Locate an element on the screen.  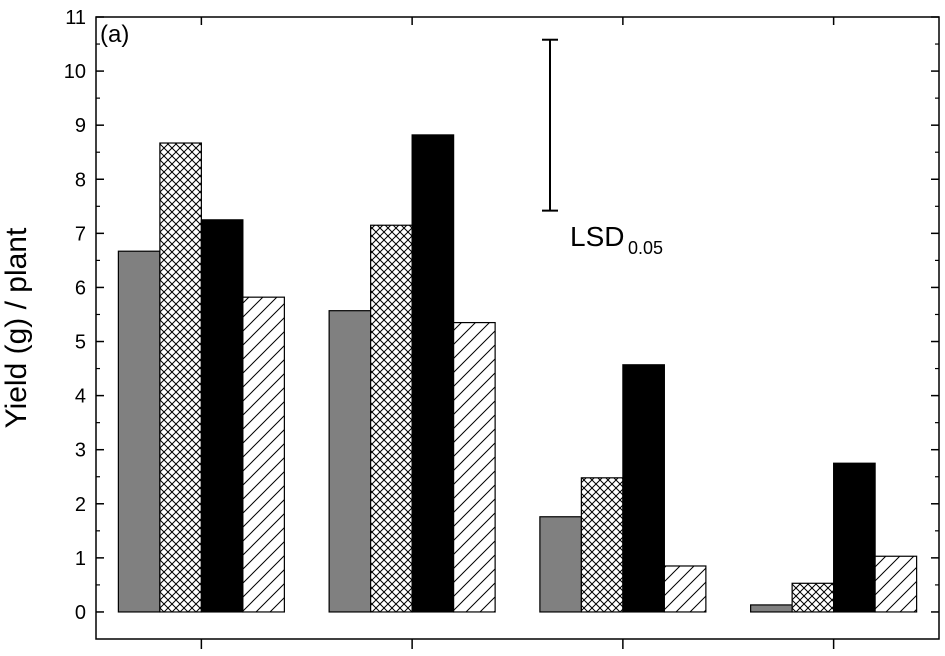
y-tick-label: 2 is located at coordinates (80, 505).